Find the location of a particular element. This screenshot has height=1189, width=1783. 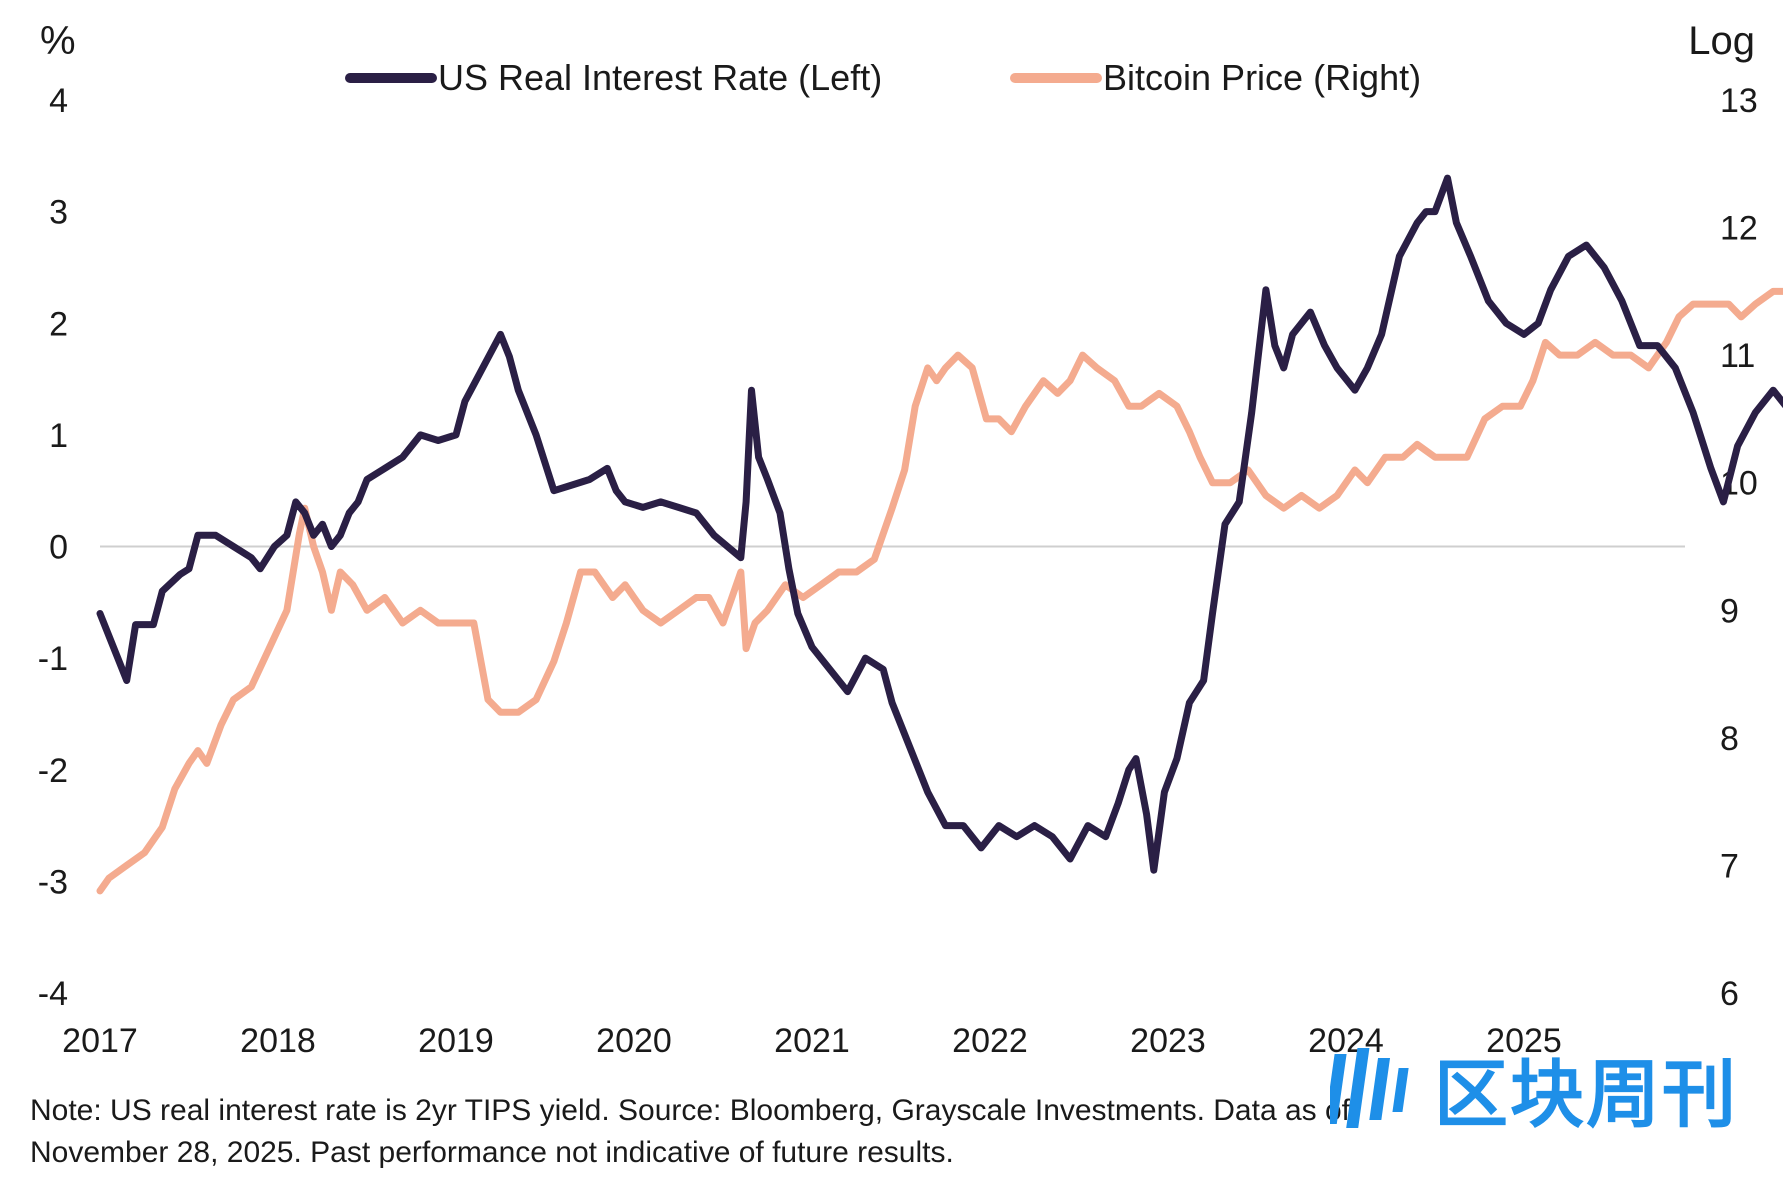

x-tick-label: 2023 is located at coordinates (1168, 1041).